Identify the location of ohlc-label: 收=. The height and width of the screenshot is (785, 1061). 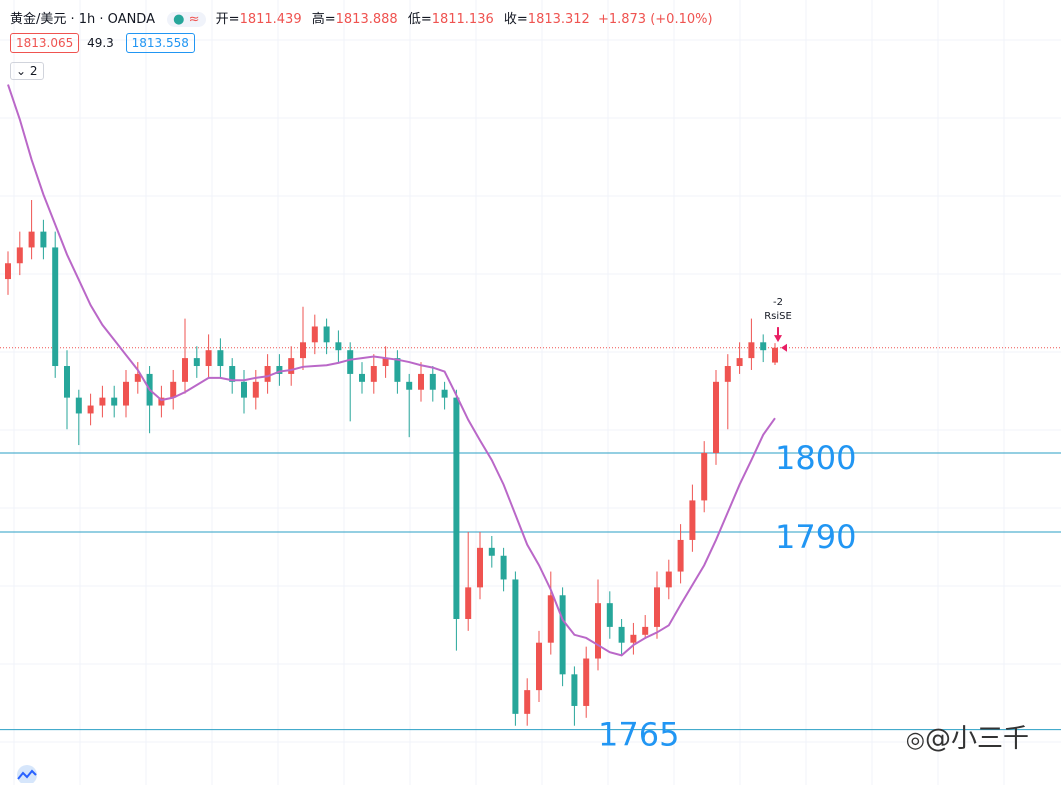
(515, 19).